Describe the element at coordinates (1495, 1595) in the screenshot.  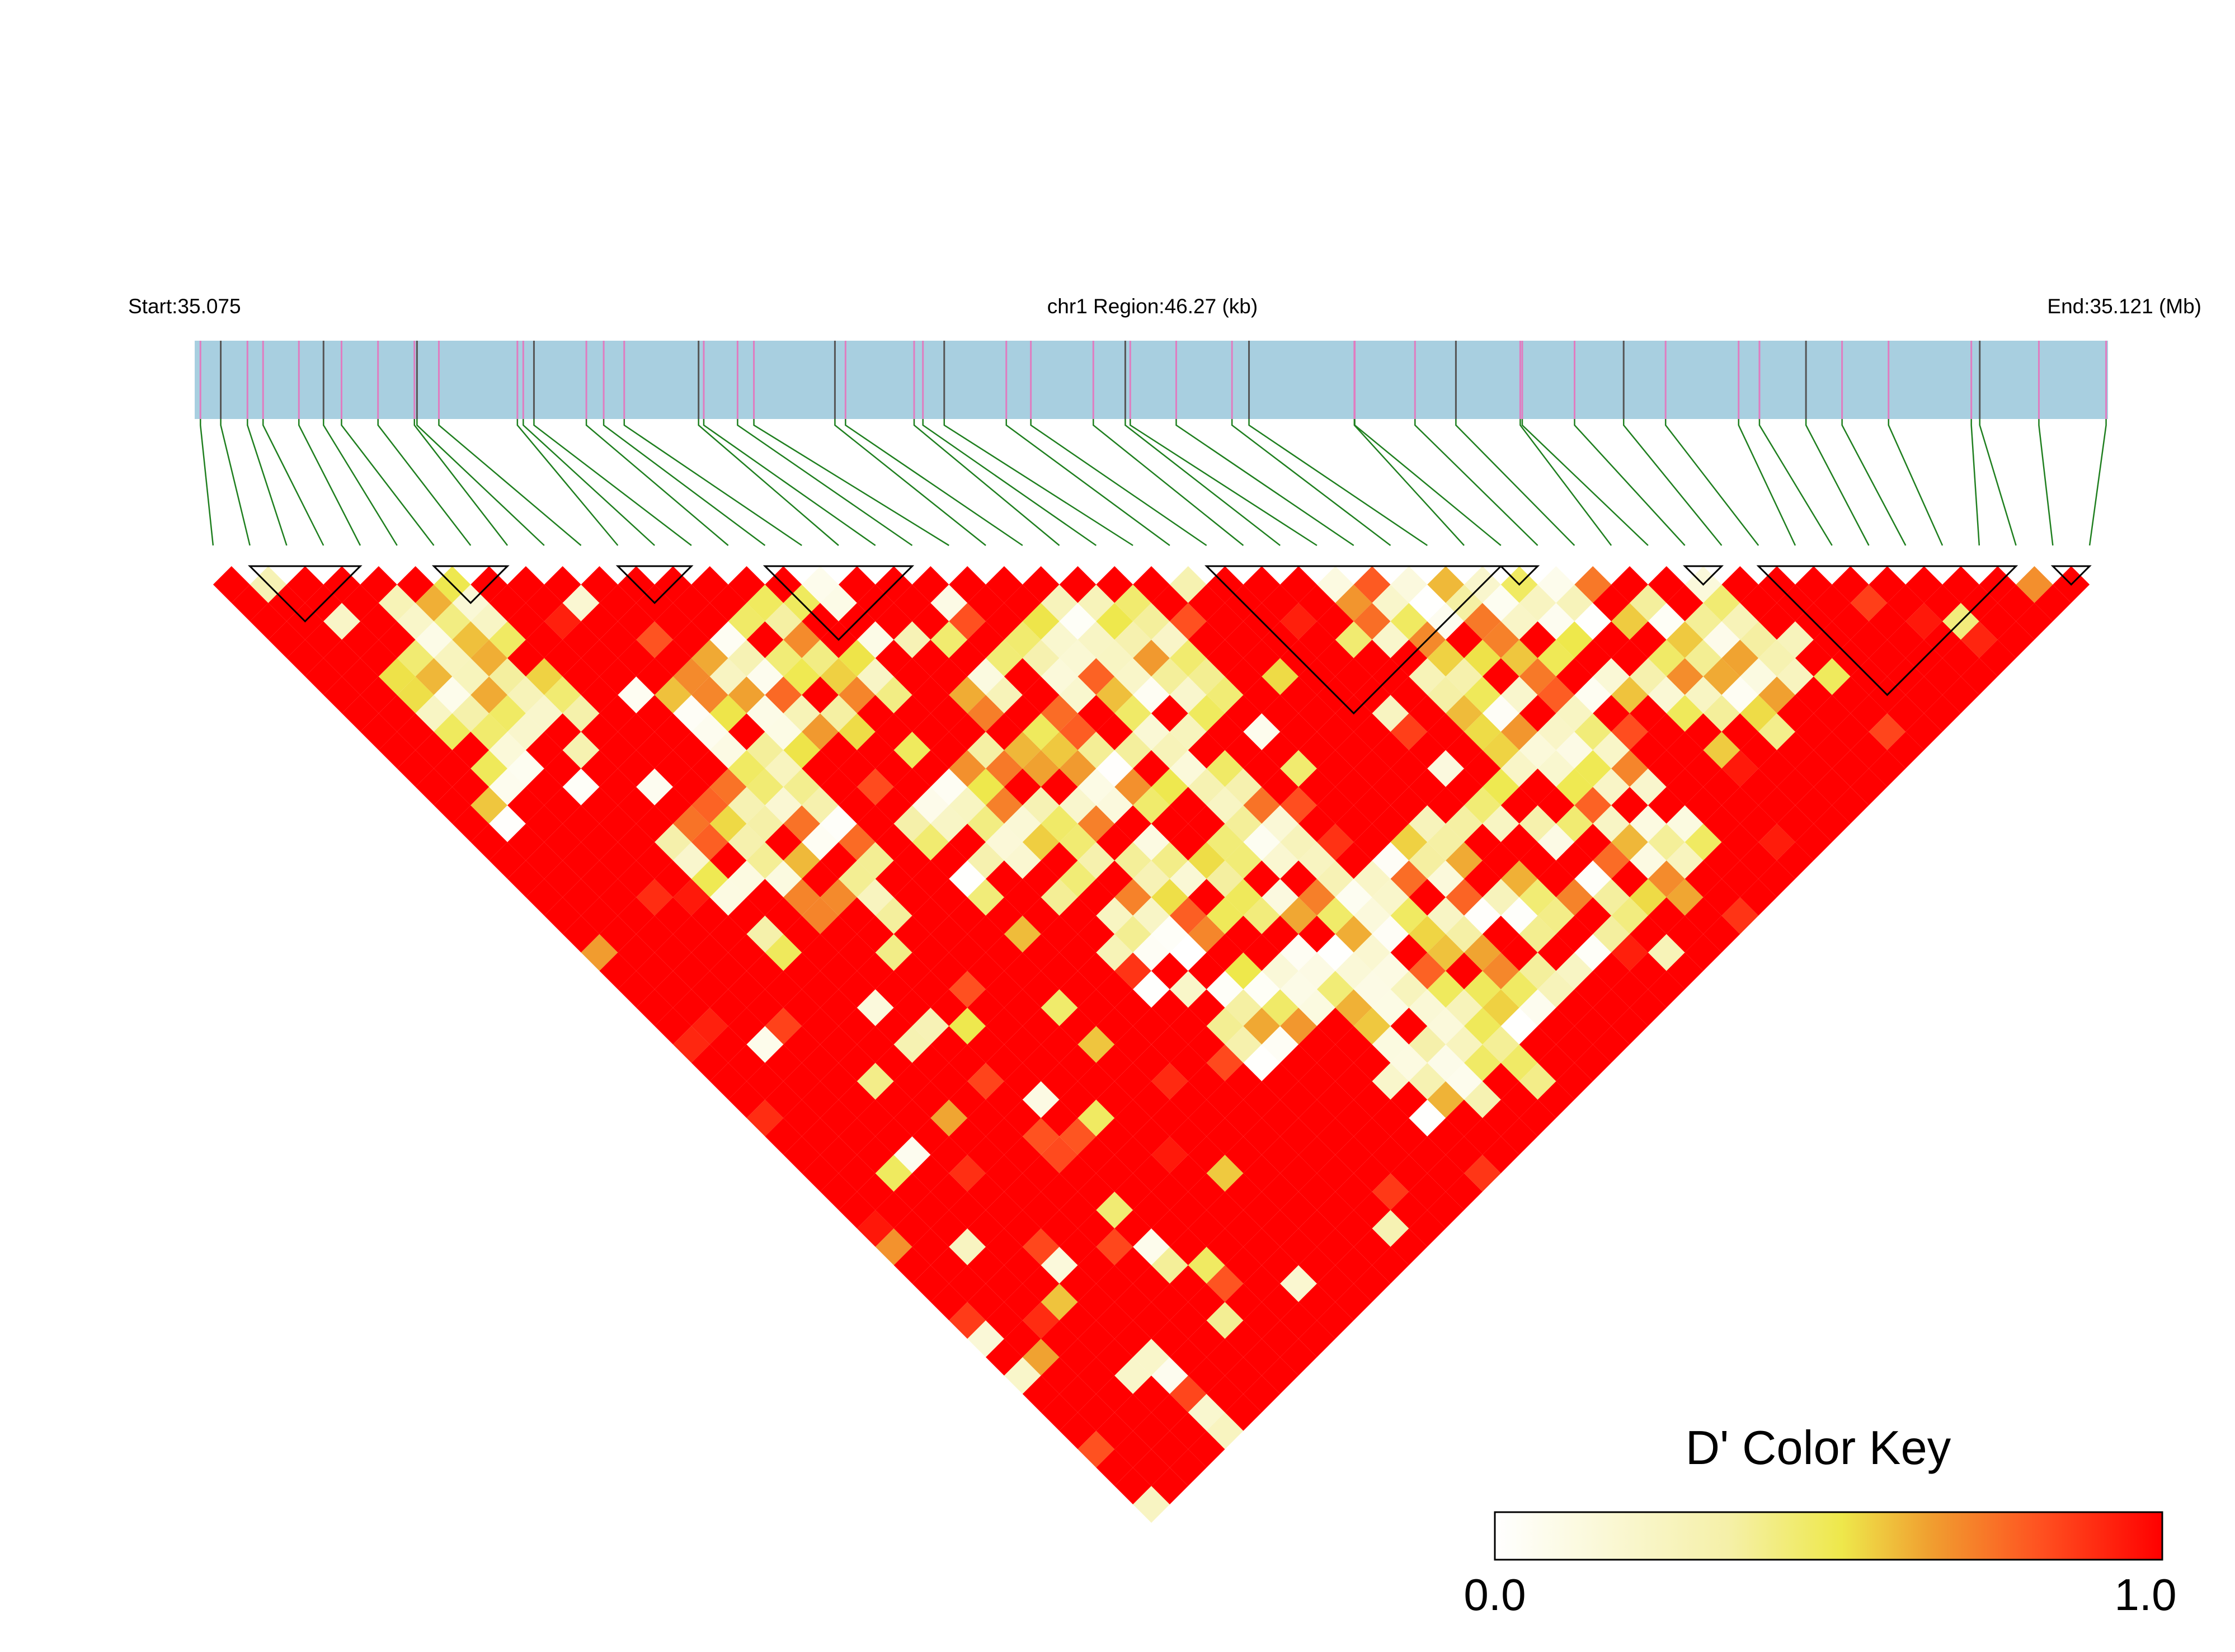
I see `color-key-min-label: 0.0` at that location.